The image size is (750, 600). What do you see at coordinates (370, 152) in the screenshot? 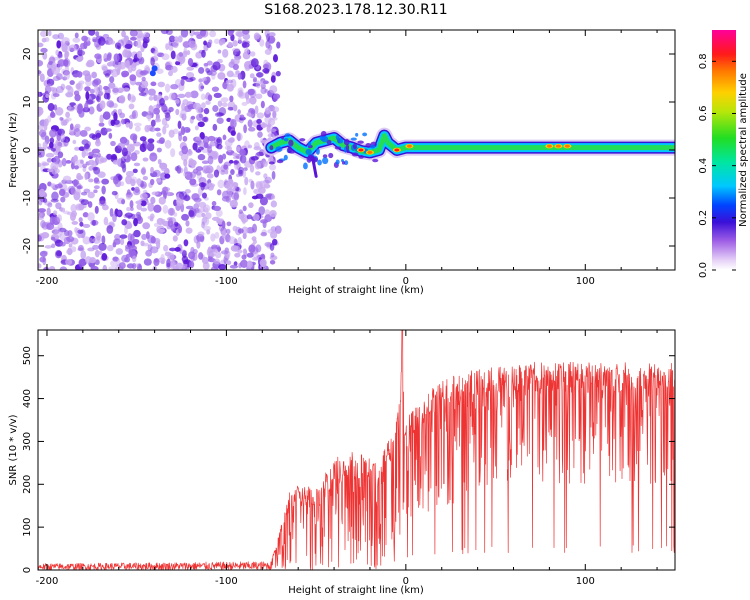
I see `hot-spot` at bounding box center [370, 152].